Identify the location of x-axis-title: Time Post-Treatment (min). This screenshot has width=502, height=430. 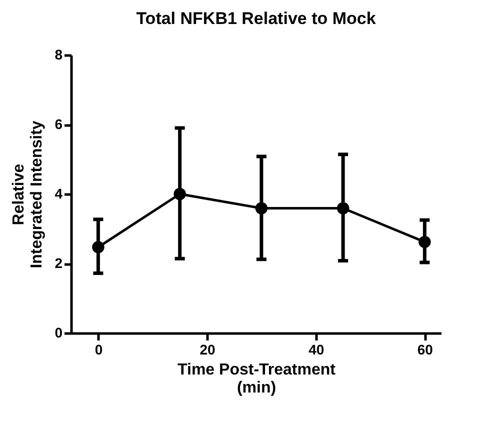
(257, 379).